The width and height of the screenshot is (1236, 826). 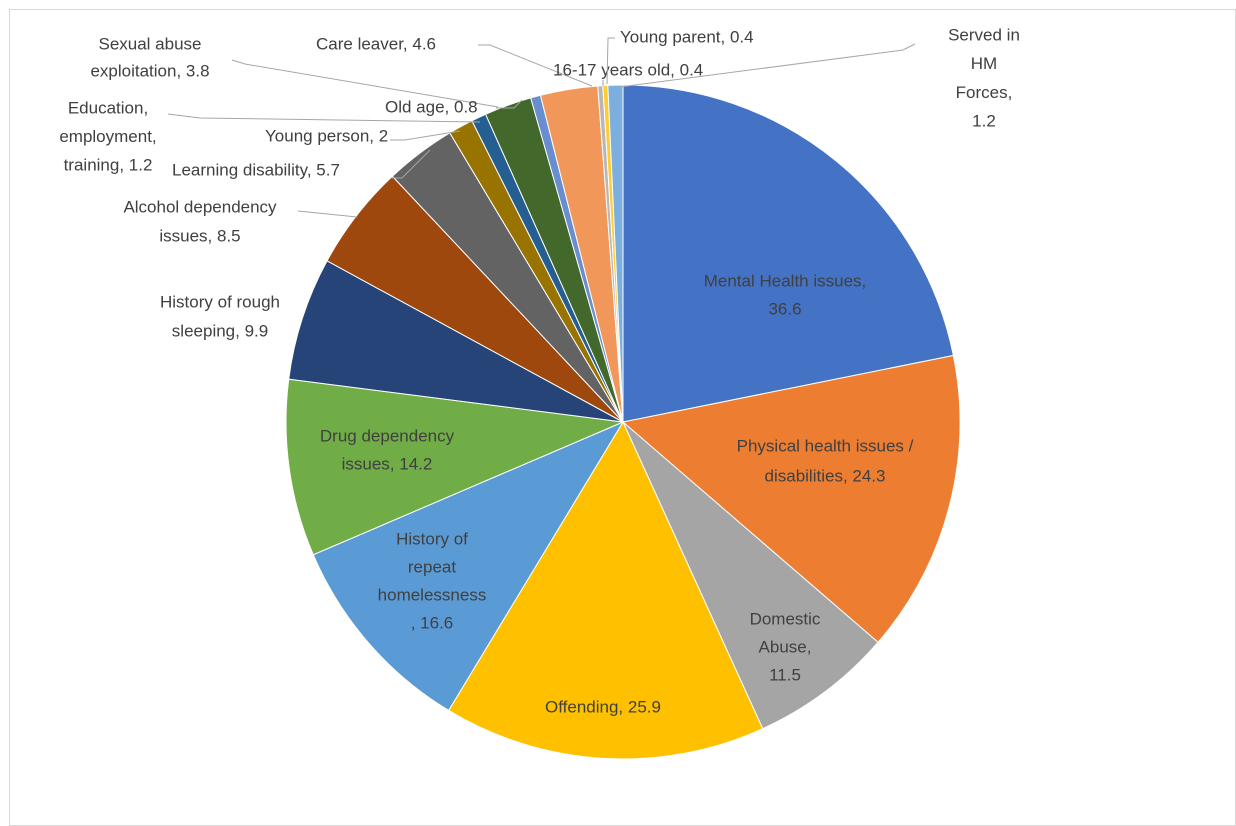 I want to click on data-label: Learning disability, 5.7, so click(x=256, y=169).